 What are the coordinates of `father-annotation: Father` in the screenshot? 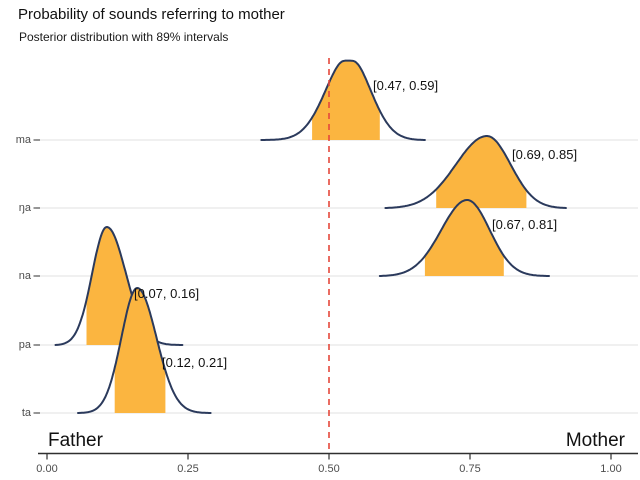 It's located at (75, 440).